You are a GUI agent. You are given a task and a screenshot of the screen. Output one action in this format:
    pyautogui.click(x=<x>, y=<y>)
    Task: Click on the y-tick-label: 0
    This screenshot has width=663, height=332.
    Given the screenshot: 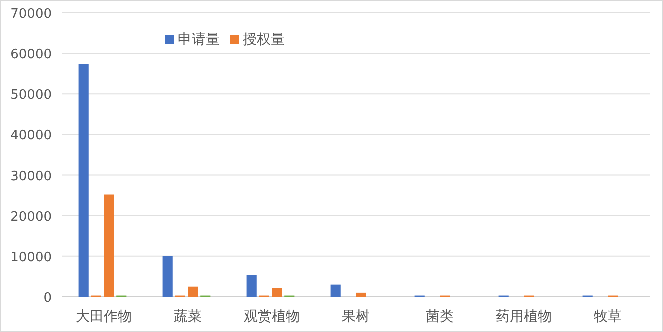 What is the action you would take?
    pyautogui.click(x=48, y=298)
    